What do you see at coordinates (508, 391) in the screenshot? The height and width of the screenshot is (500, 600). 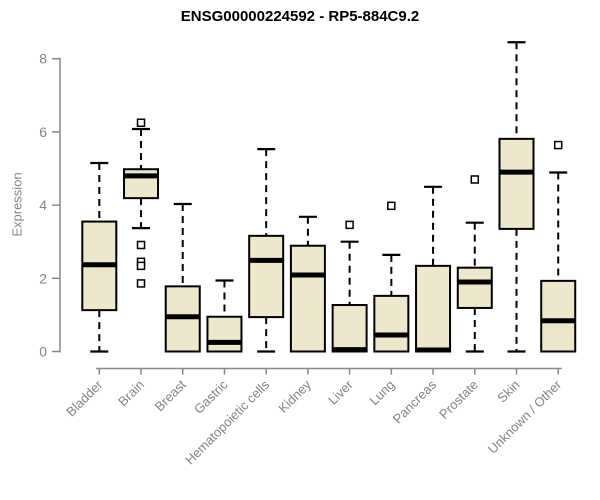 I see `x-tick-label: Skin` at bounding box center [508, 391].